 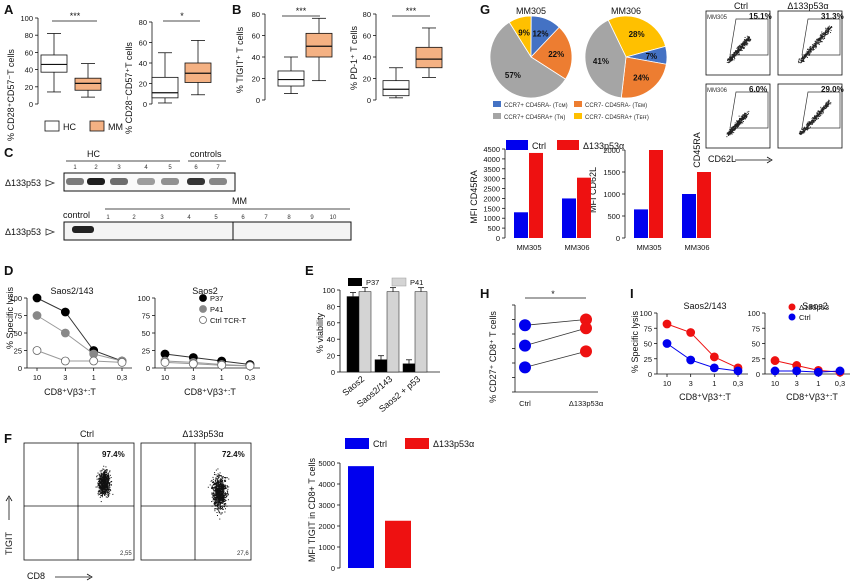 I want to click on e-ytick-label-1: 20, so click(x=331, y=356).